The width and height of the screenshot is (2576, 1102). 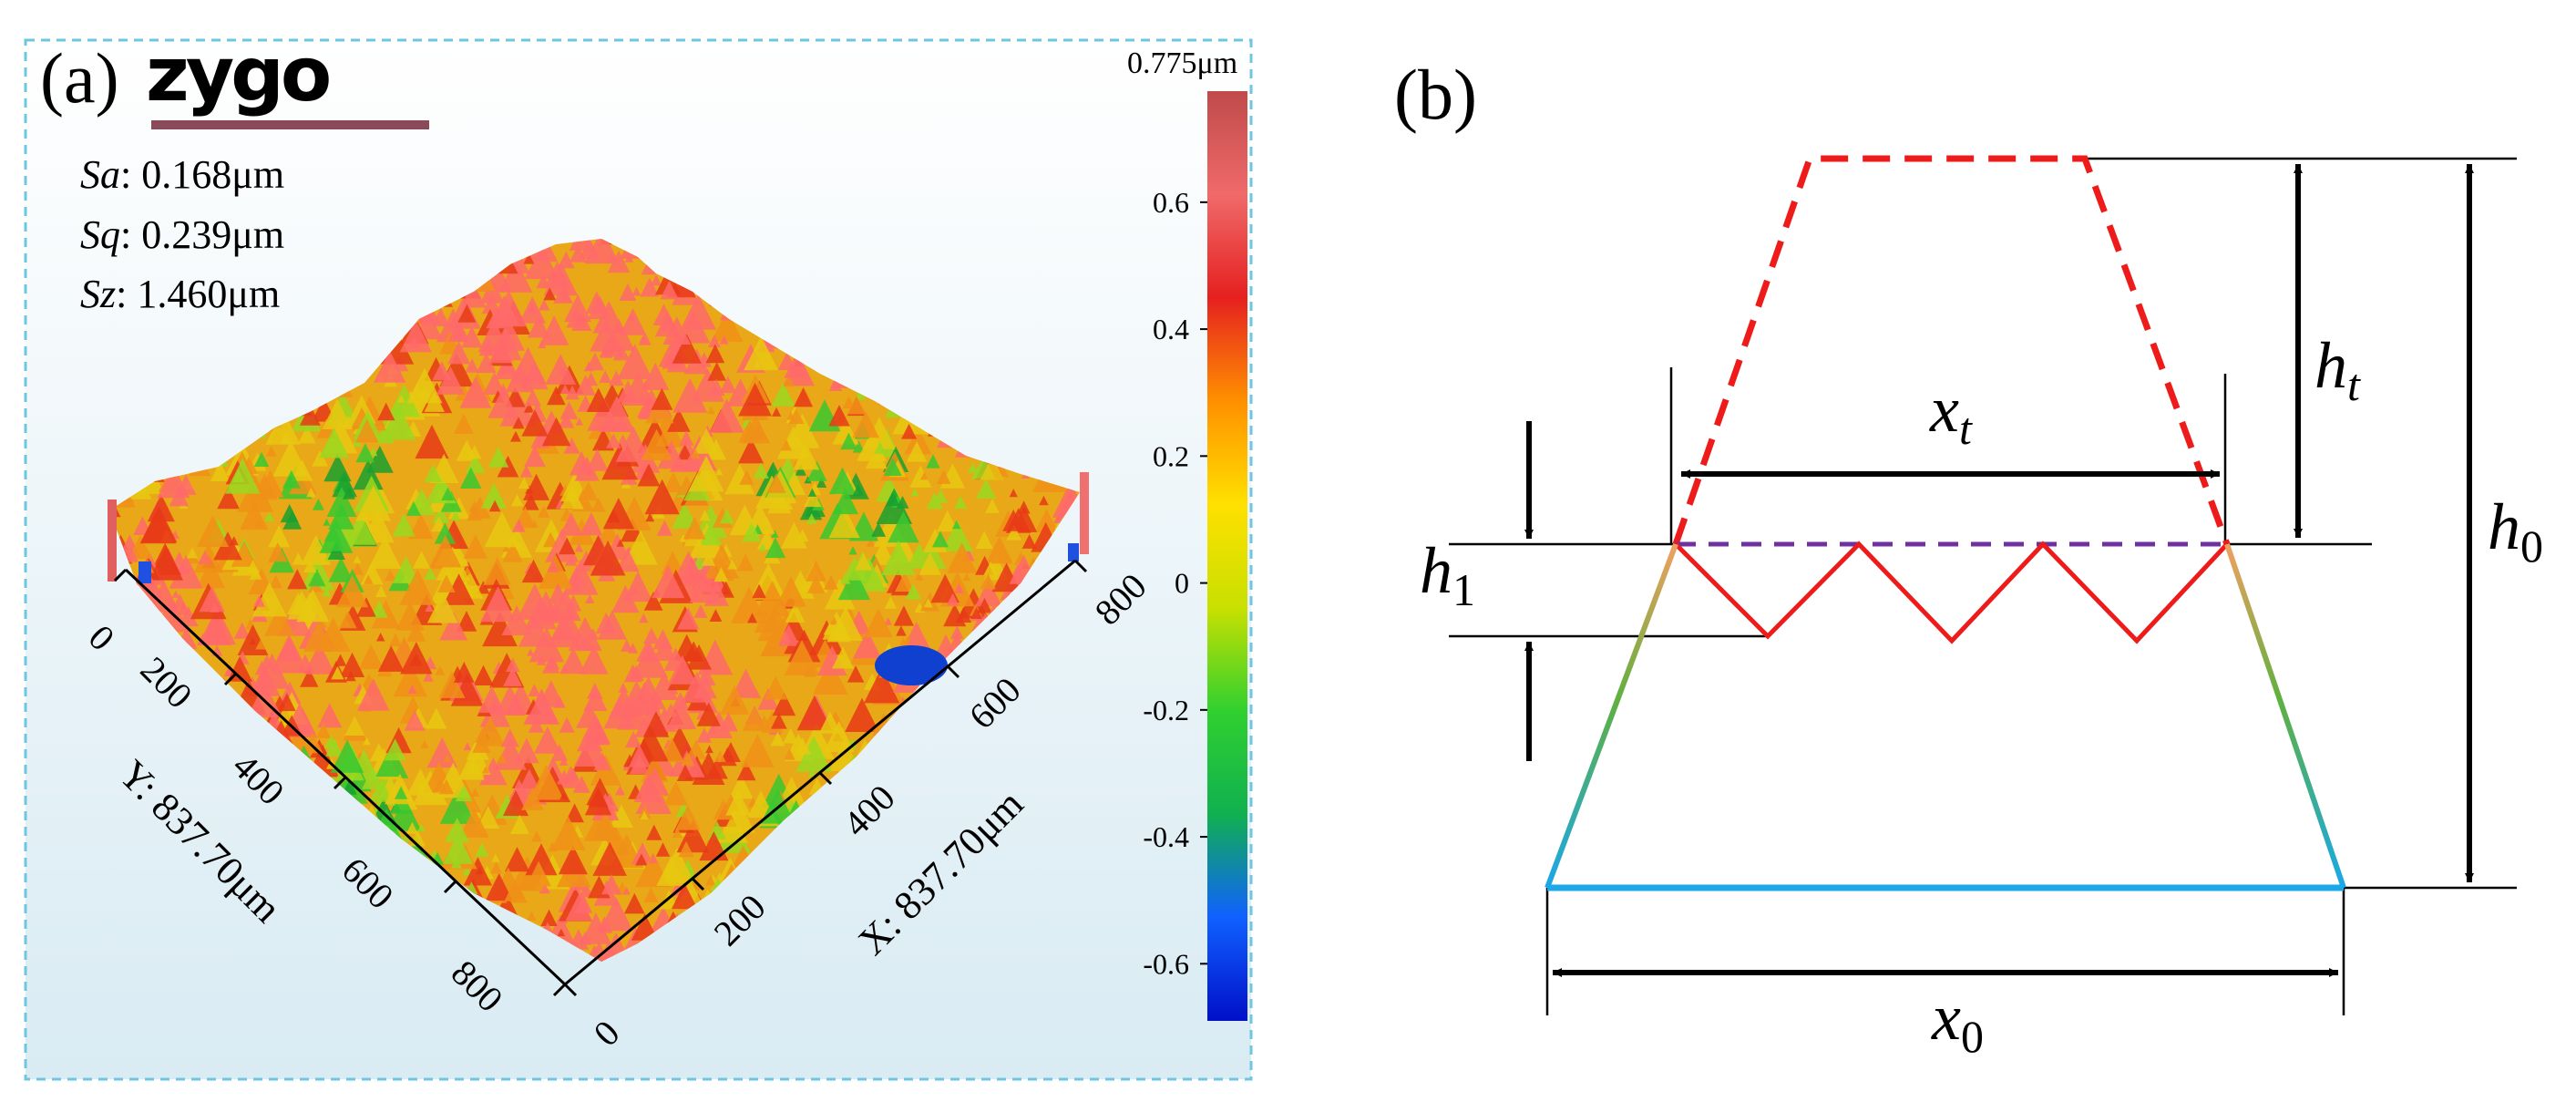 I want to click on xt-label-sub: t, so click(x=1966, y=428).